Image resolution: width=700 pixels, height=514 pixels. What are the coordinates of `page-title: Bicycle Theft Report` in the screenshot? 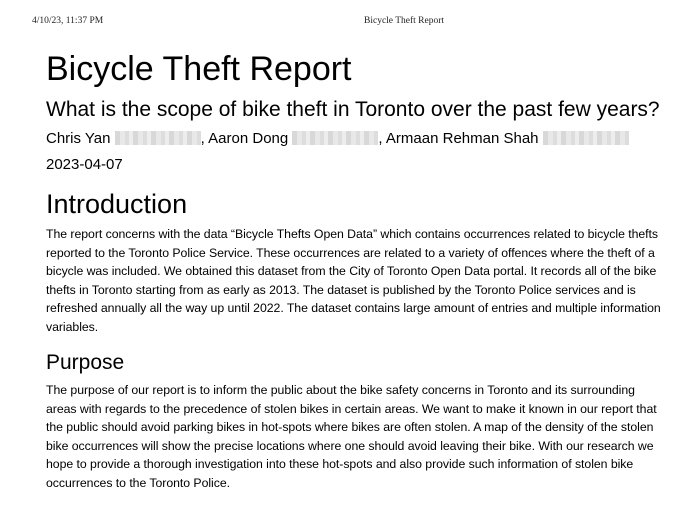 It's located at (199, 69).